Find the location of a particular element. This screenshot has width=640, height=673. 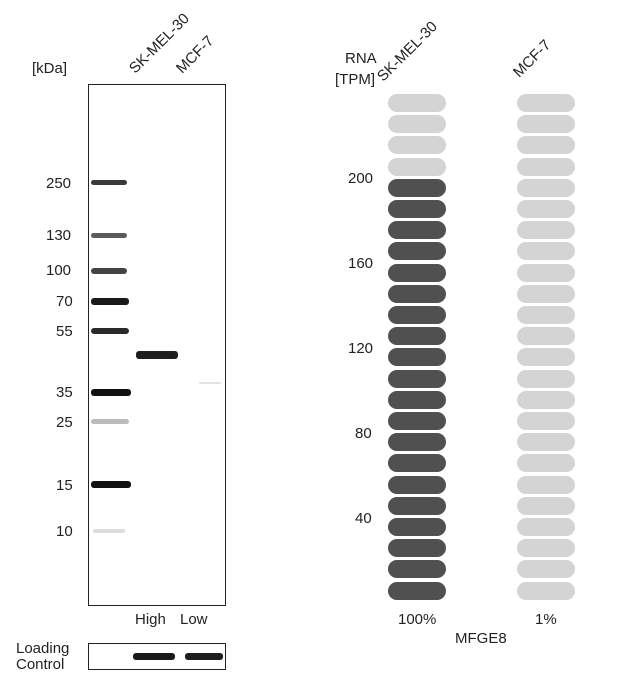

marker-label-55: 55 is located at coordinates (64, 331).